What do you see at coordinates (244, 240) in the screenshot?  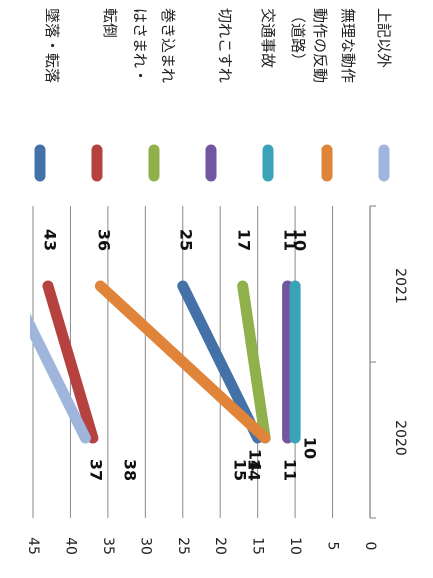 I see `data-label: 17` at bounding box center [244, 240].